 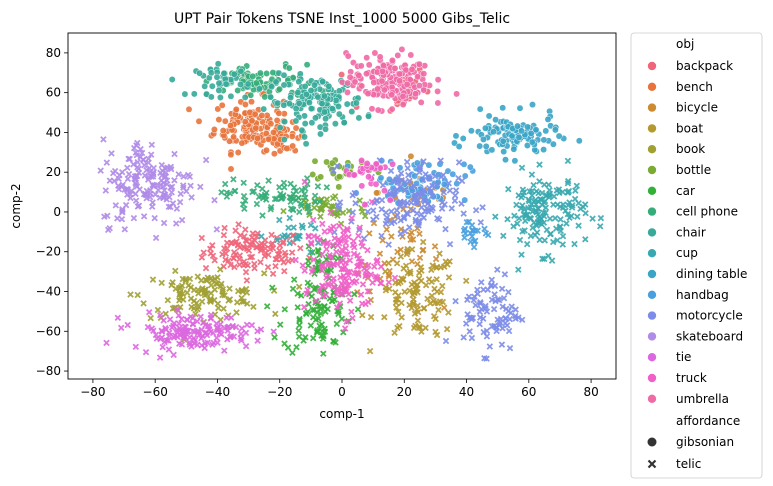 What do you see at coordinates (707, 212) in the screenshot?
I see `legend-label-cell-phone: cell phone` at bounding box center [707, 212].